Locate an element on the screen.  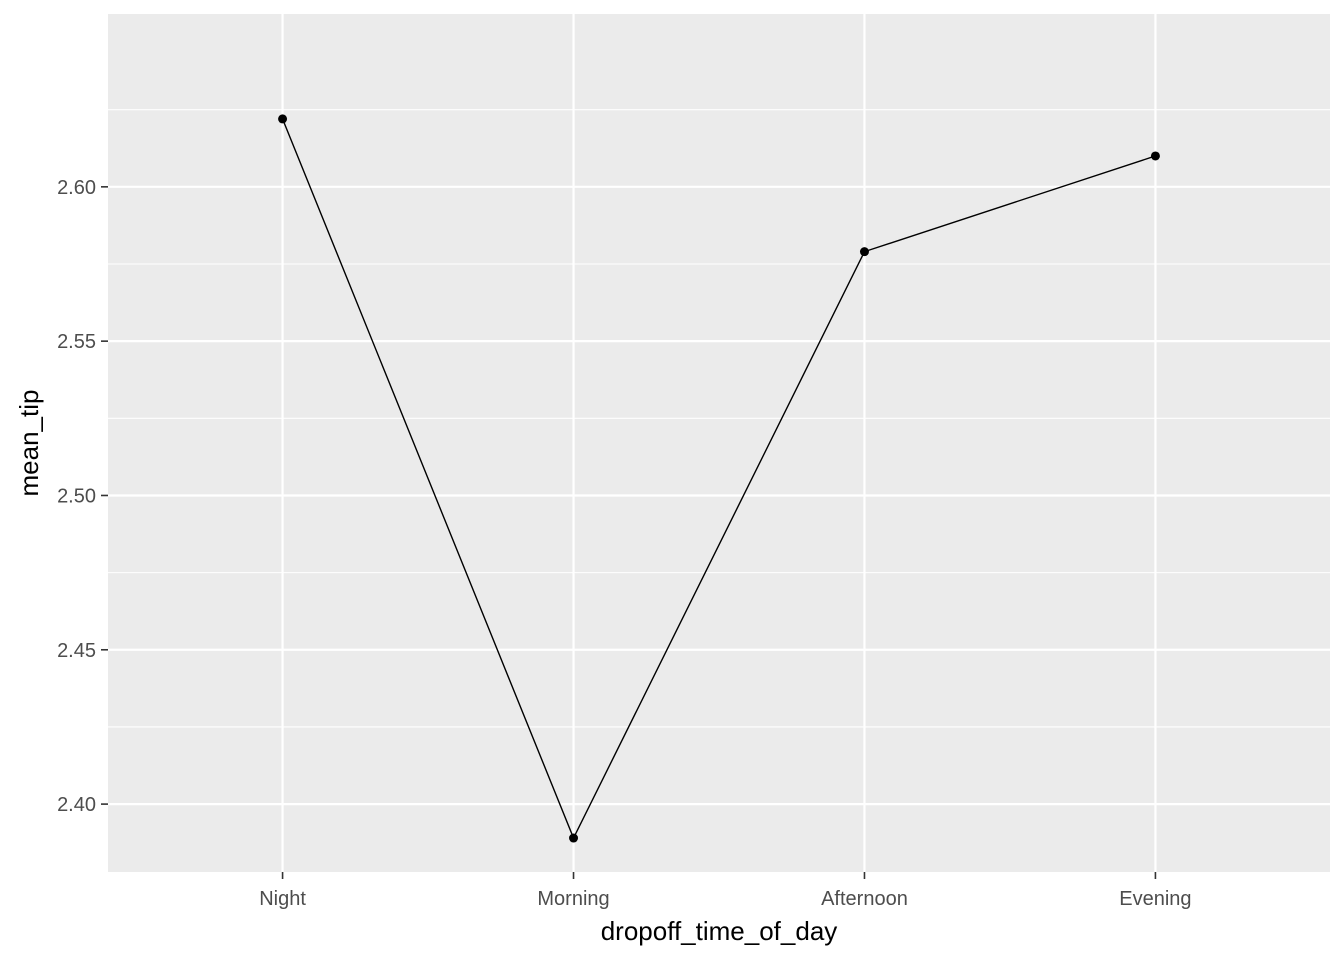
y-tick-label: 2.50 is located at coordinates (76, 496).